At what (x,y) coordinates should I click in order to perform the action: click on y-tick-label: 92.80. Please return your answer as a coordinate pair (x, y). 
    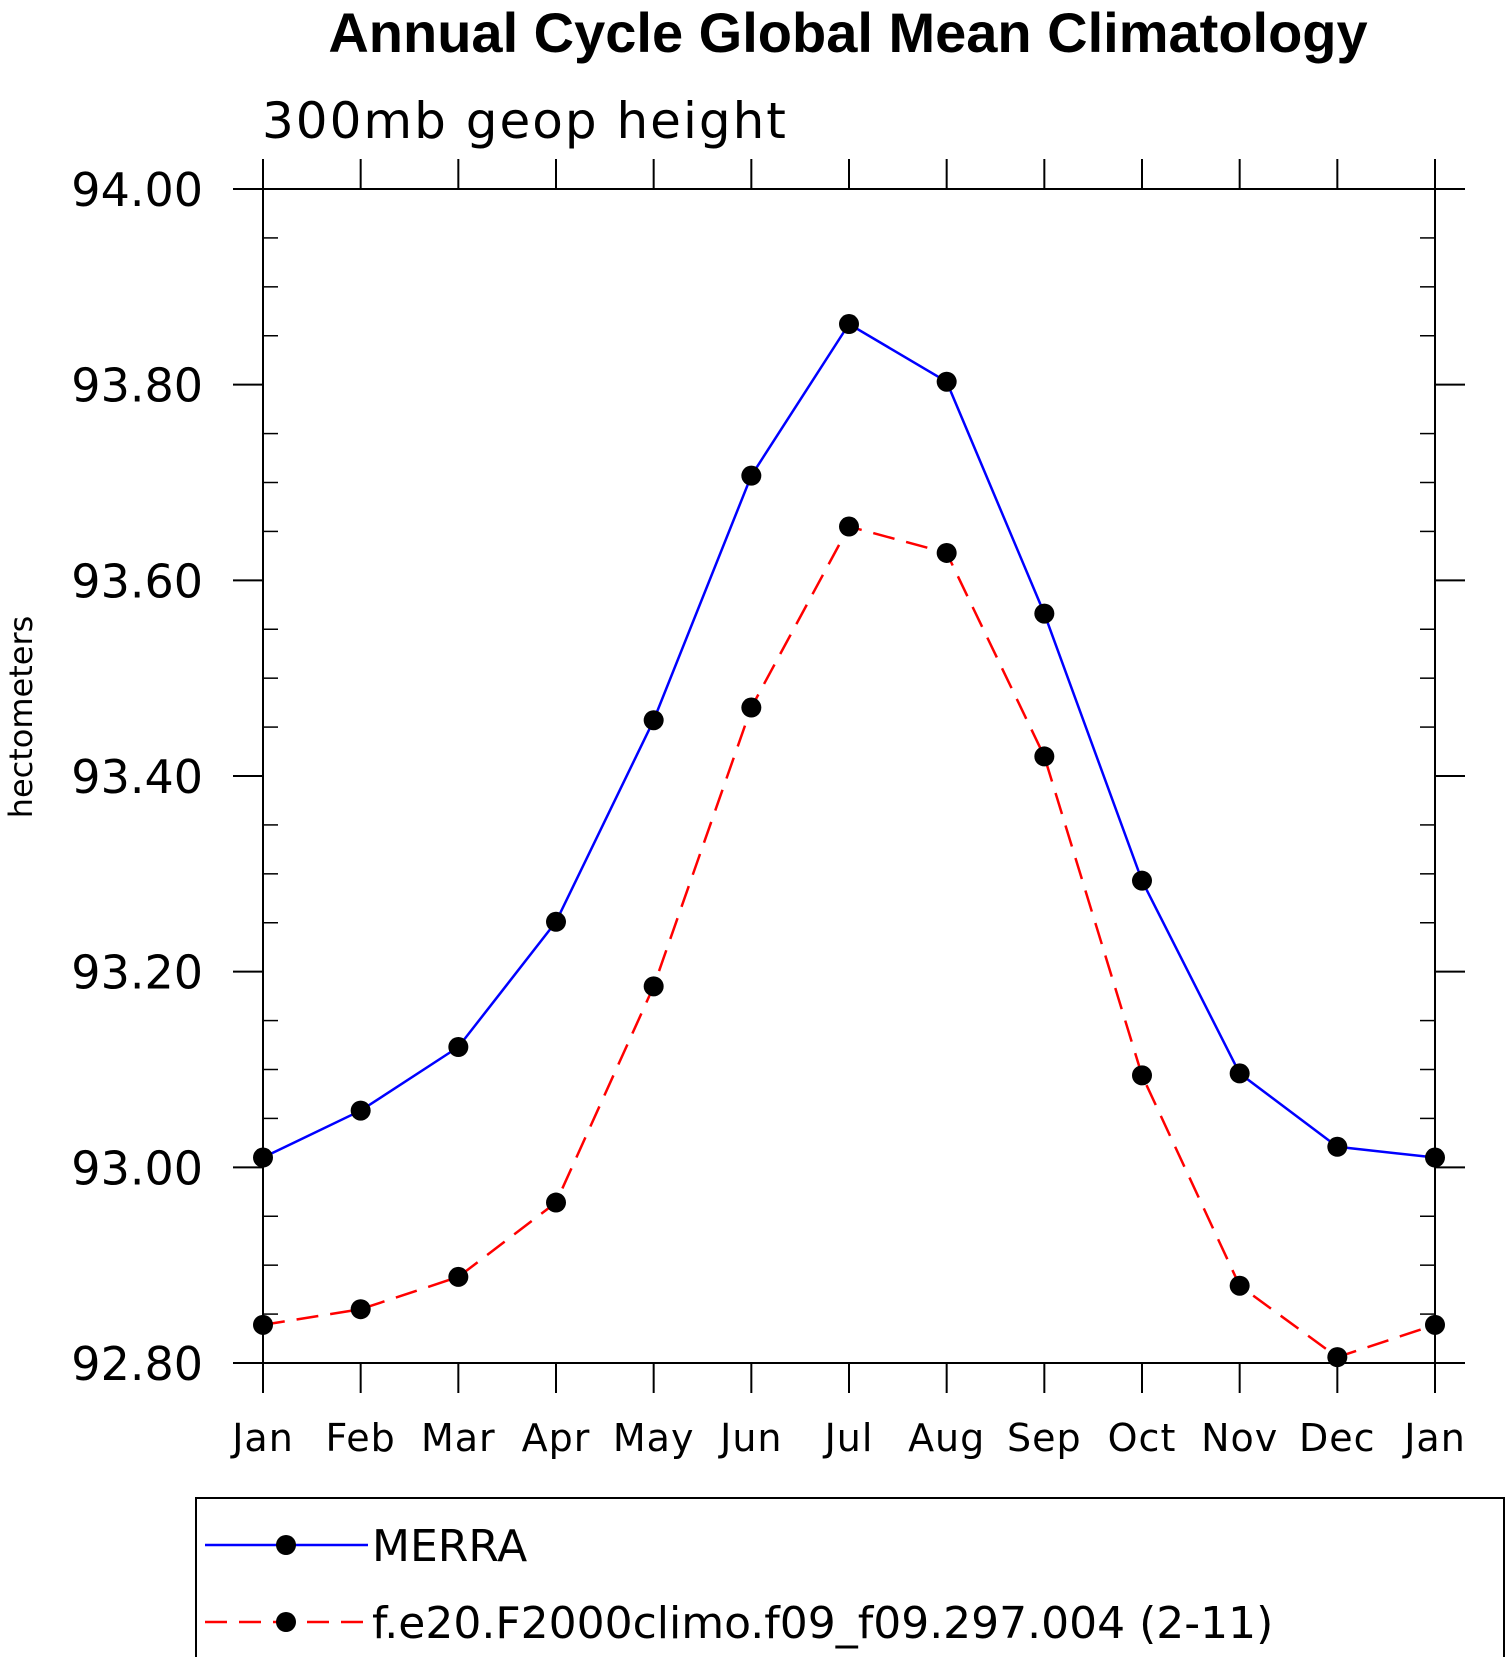
    Looking at the image, I should click on (137, 1364).